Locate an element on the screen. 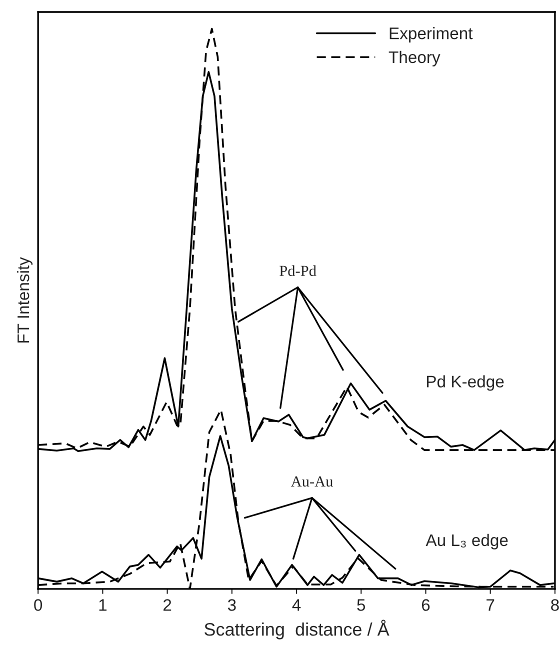 Image resolution: width=560 pixels, height=649 pixels. x-tick-label: 1 is located at coordinates (103, 605).